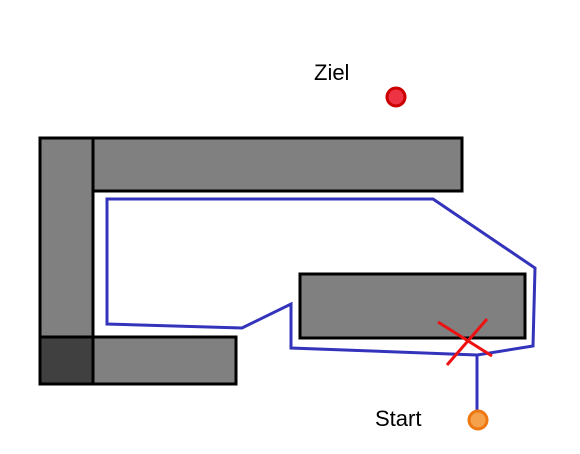 This screenshot has height=454, width=580. I want to click on cross-mark, so click(465, 342).